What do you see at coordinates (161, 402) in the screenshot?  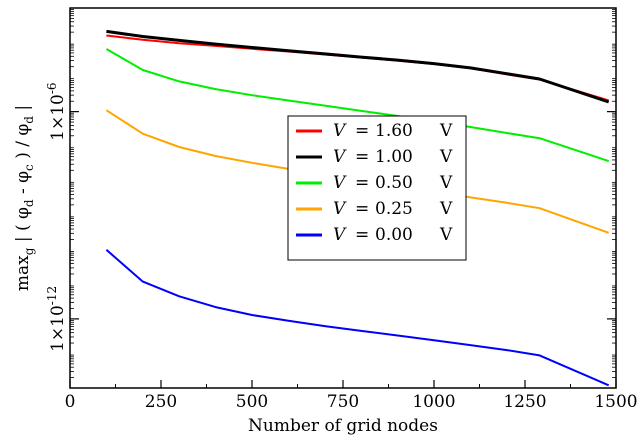 I see `x-tick-label: 250` at bounding box center [161, 402].